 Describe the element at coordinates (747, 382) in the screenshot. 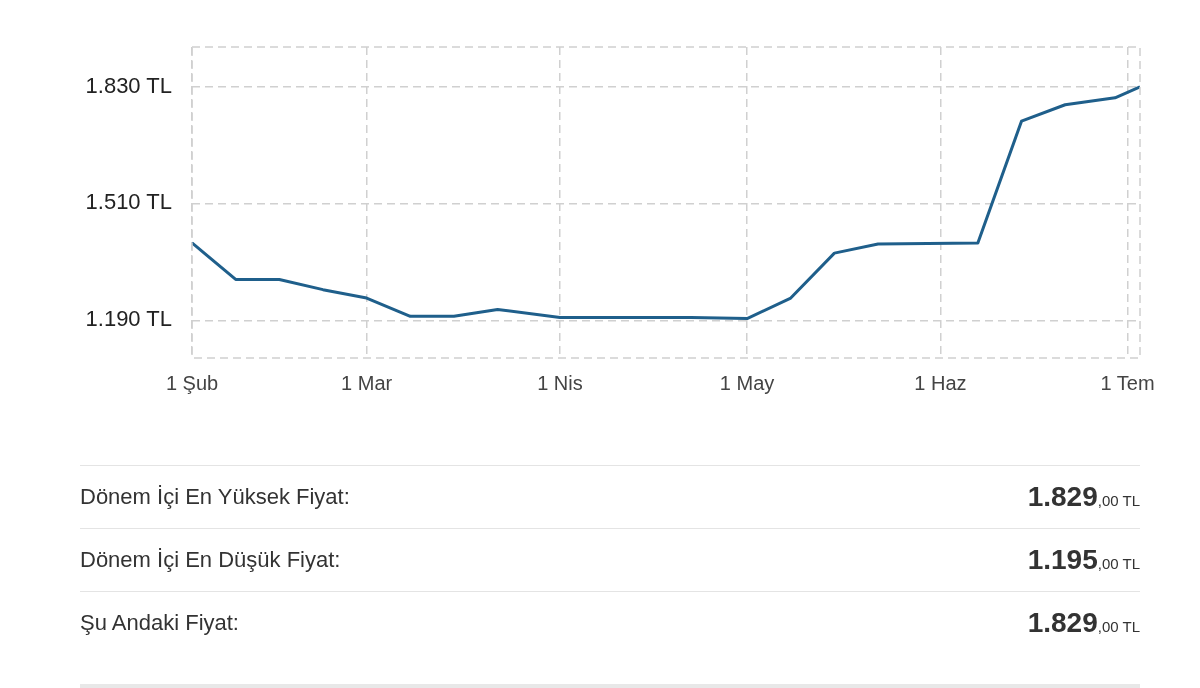

I see `x-tick-label: 1 May` at that location.